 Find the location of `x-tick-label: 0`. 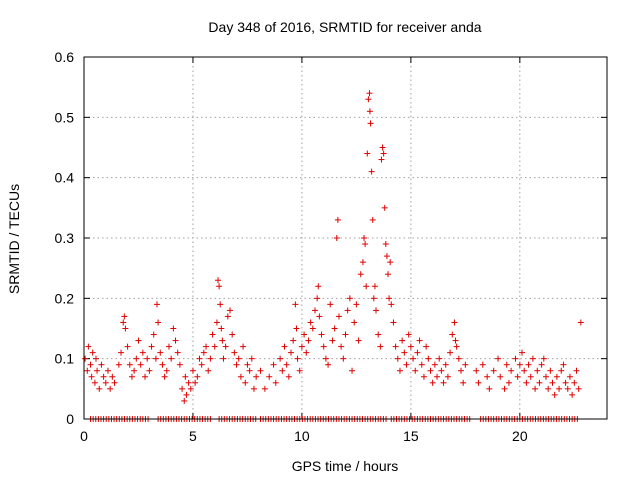

x-tick-label: 0 is located at coordinates (84, 436).